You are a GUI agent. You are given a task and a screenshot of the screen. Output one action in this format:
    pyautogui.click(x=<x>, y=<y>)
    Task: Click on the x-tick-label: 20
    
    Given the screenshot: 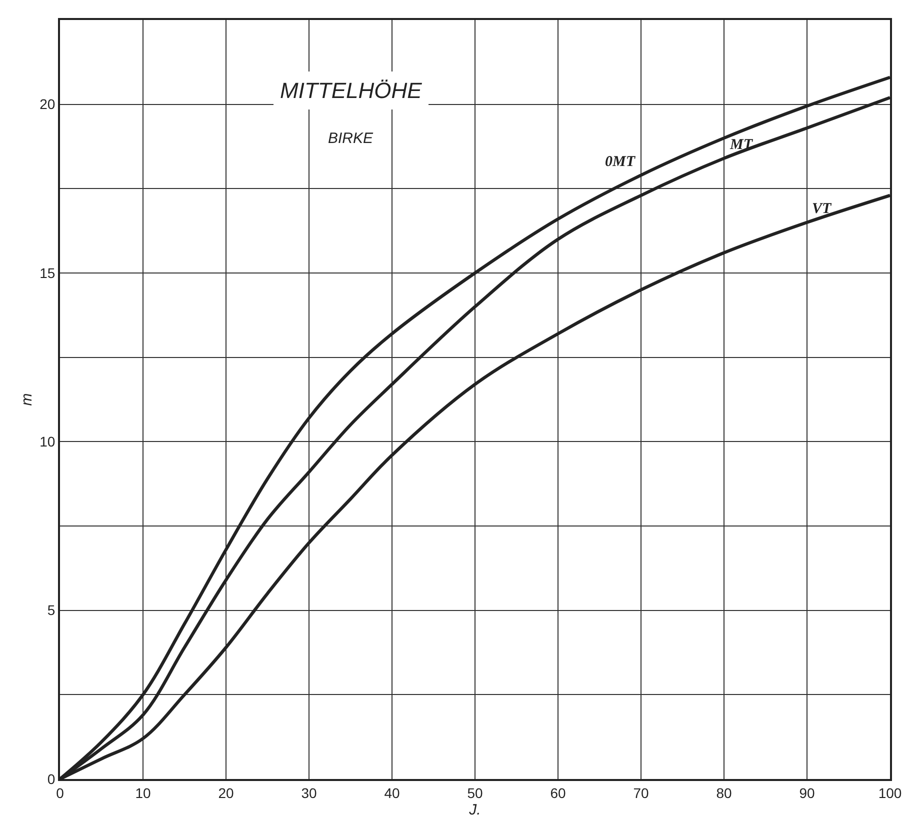 What is the action you would take?
    pyautogui.click(x=226, y=792)
    